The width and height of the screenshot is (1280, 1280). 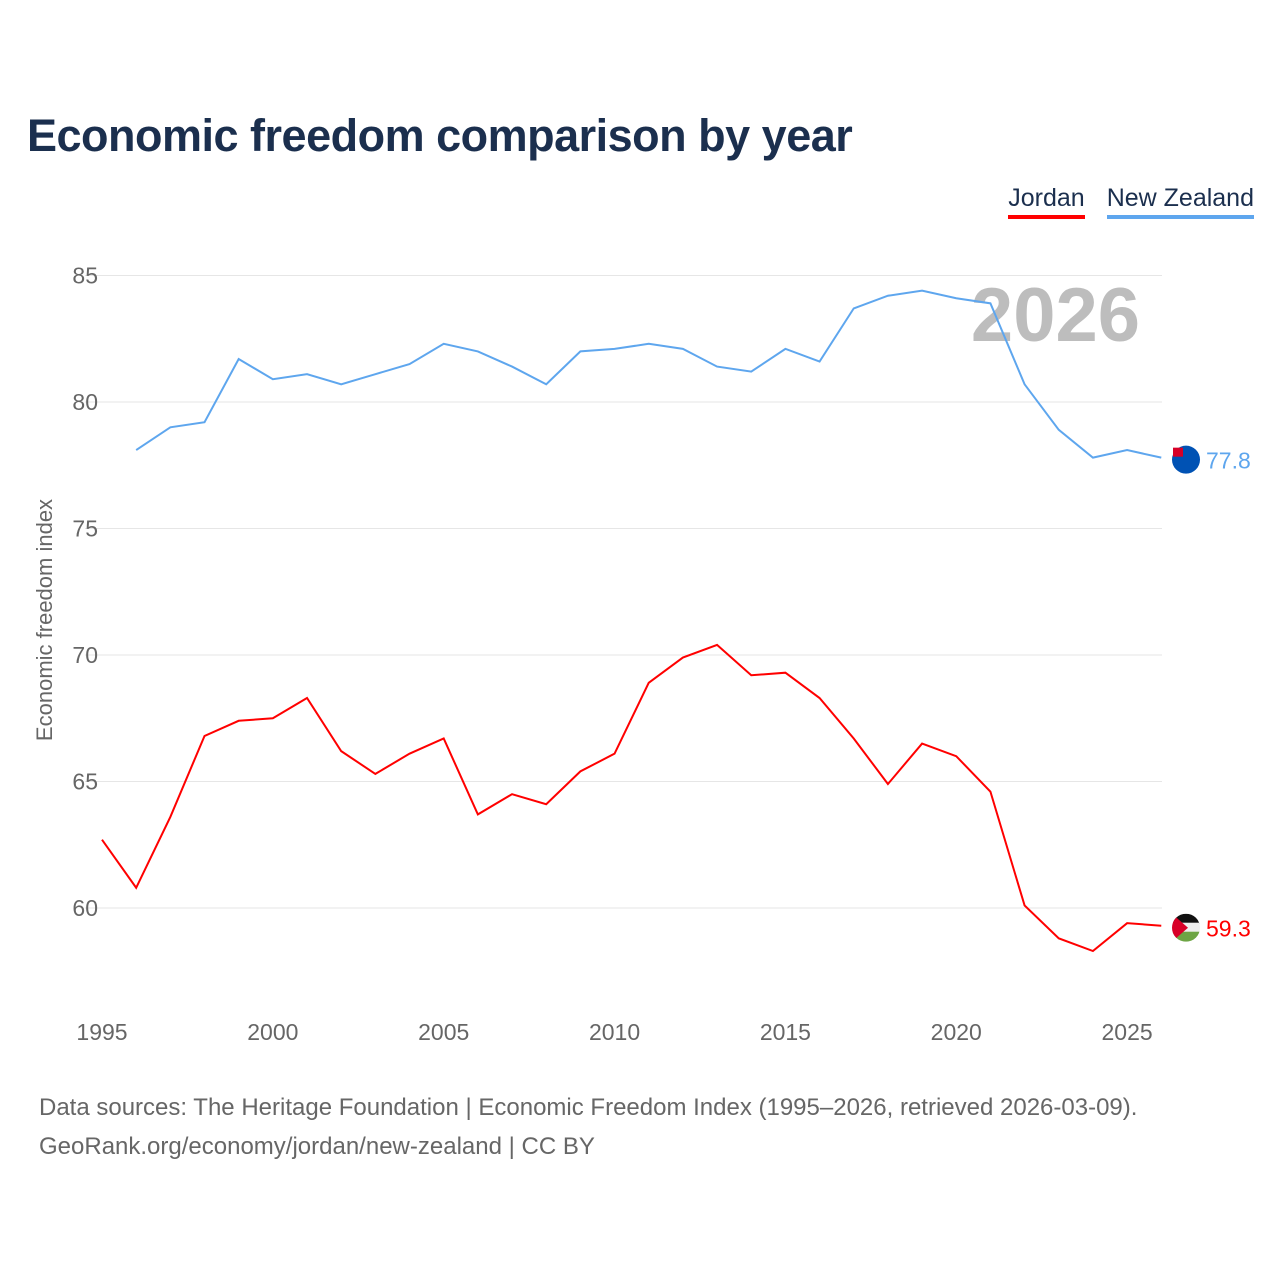 What do you see at coordinates (44, 620) in the screenshot?
I see `y-axis-label: Economic freedom index` at bounding box center [44, 620].